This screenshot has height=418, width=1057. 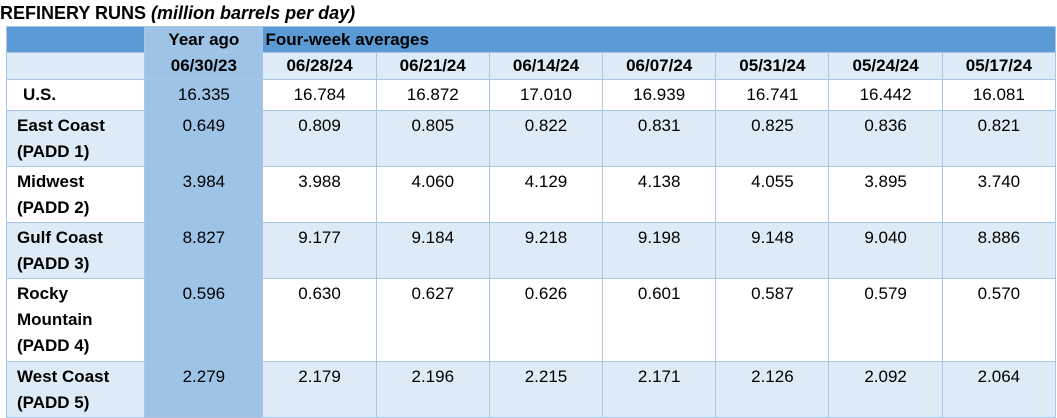 I want to click on value-cell: 4.060, so click(x=432, y=194).